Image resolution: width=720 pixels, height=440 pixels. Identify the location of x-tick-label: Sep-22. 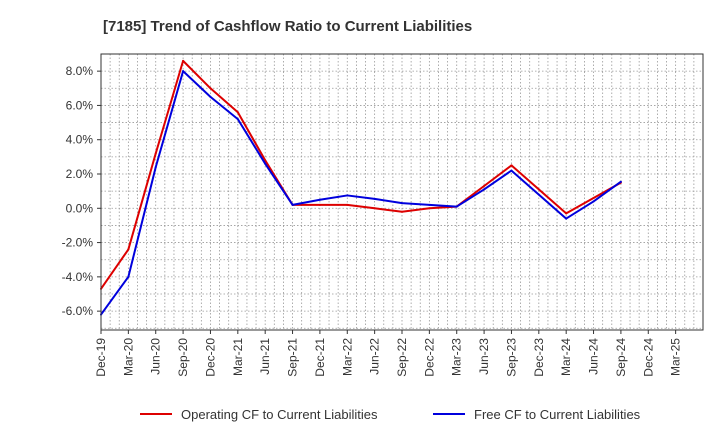
(402, 357).